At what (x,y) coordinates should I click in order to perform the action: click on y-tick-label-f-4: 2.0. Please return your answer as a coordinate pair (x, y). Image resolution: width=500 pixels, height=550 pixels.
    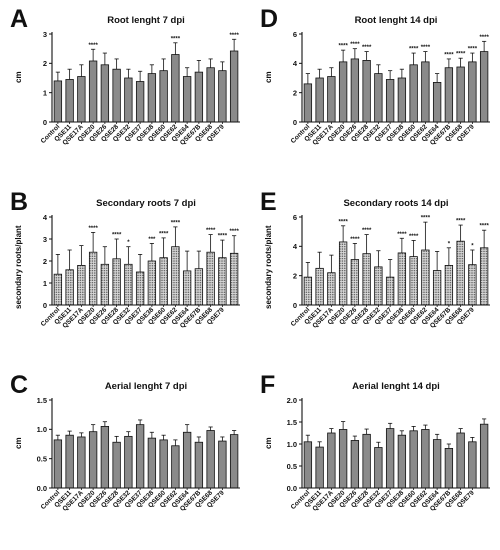
    Looking at the image, I should click on (292, 400).